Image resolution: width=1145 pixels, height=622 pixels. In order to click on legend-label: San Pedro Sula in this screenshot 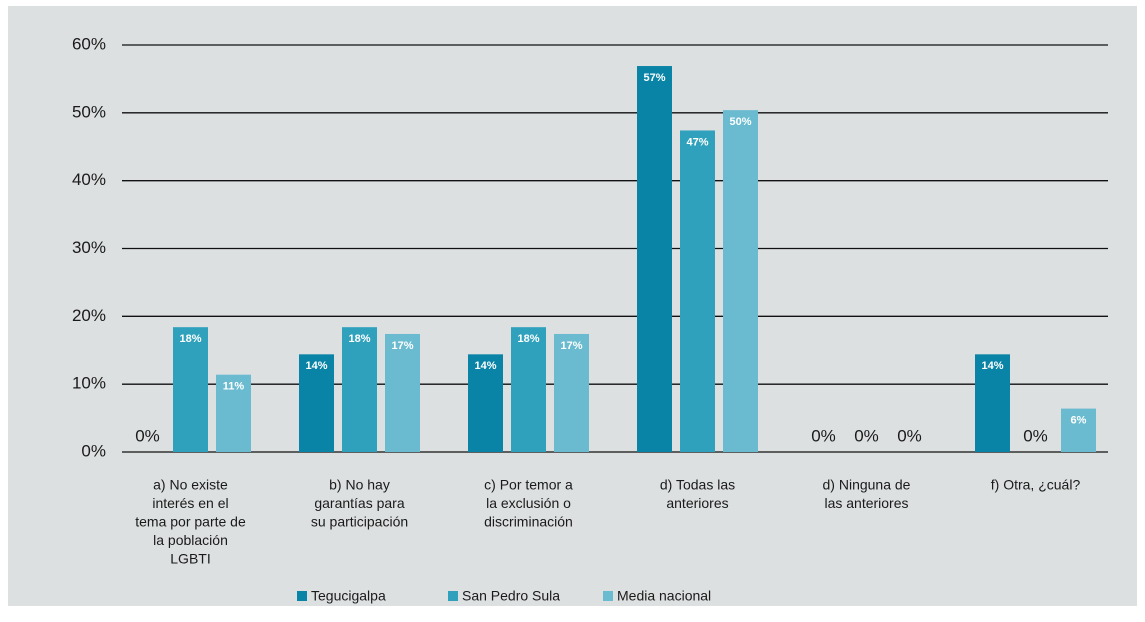, I will do `click(511, 596)`.